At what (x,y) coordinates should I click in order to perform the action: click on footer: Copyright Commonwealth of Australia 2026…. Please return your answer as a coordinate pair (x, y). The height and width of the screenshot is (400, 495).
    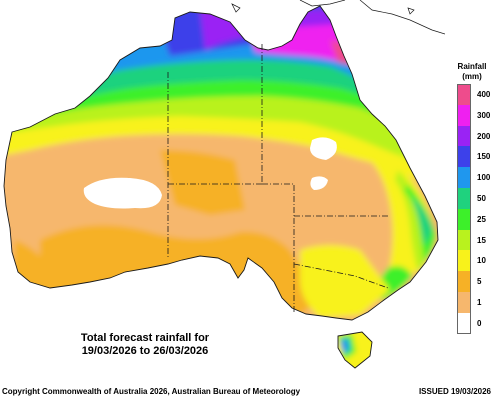
    Looking at the image, I should click on (247, 392).